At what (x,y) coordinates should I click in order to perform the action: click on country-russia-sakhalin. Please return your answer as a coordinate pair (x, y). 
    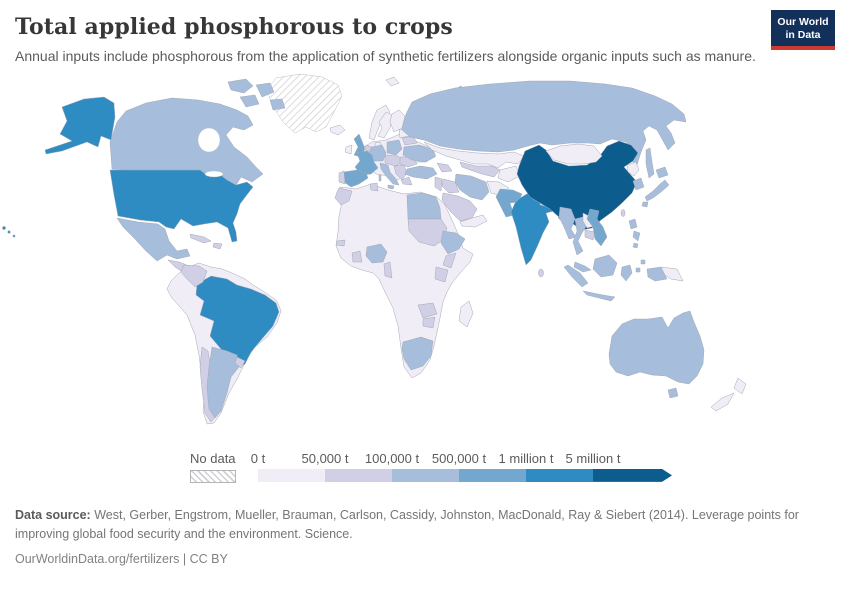
    Looking at the image, I should click on (650, 163).